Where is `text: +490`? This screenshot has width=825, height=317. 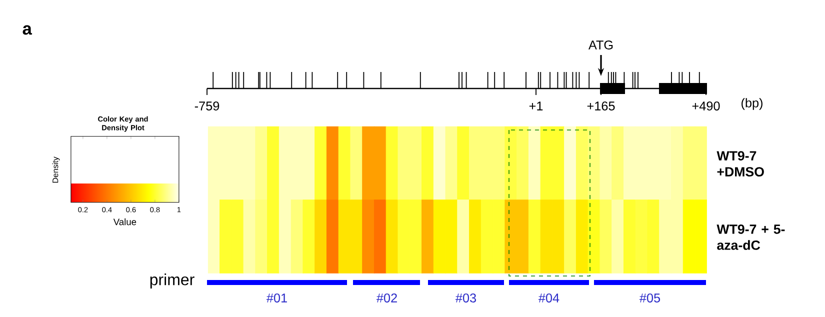 text: +490 is located at coordinates (706, 106).